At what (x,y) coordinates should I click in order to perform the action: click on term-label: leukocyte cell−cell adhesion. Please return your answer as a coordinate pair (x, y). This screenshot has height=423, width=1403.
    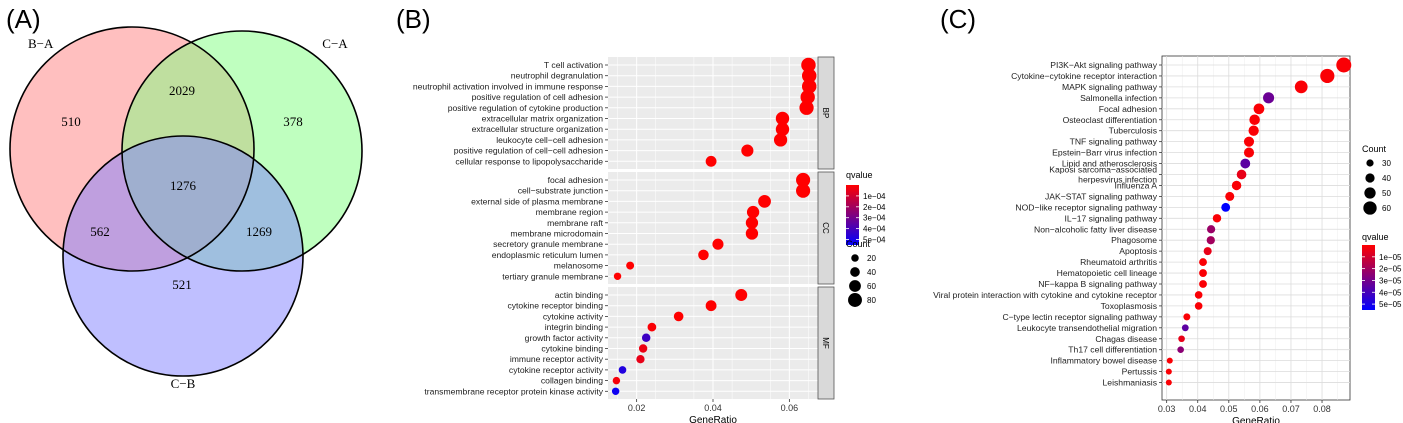
    Looking at the image, I should click on (549, 140).